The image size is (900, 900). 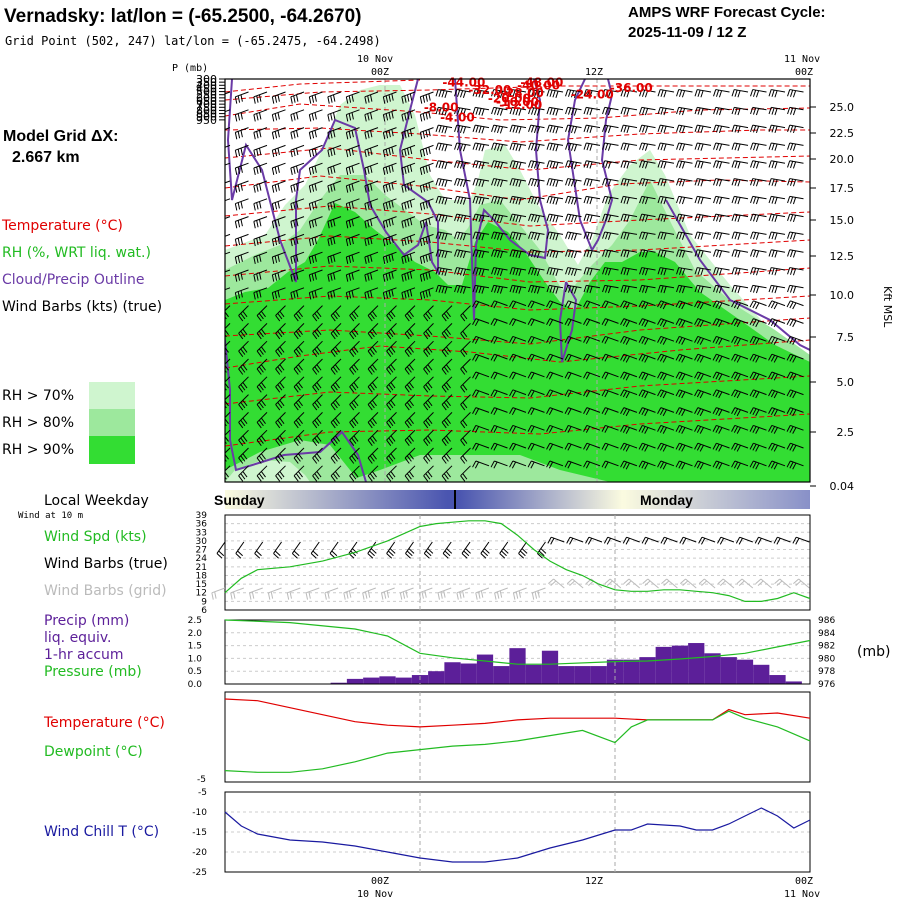 I want to click on panel-frame, so click(x=517, y=562).